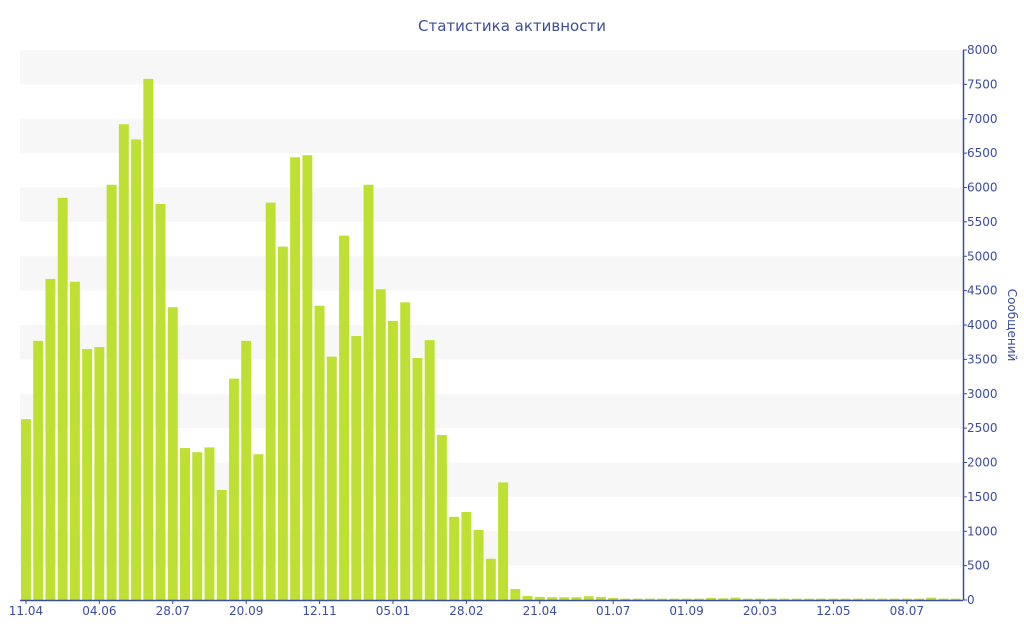 The height and width of the screenshot is (640, 1024). What do you see at coordinates (982, 394) in the screenshot?
I see `y-tick-label: 3000` at bounding box center [982, 394].